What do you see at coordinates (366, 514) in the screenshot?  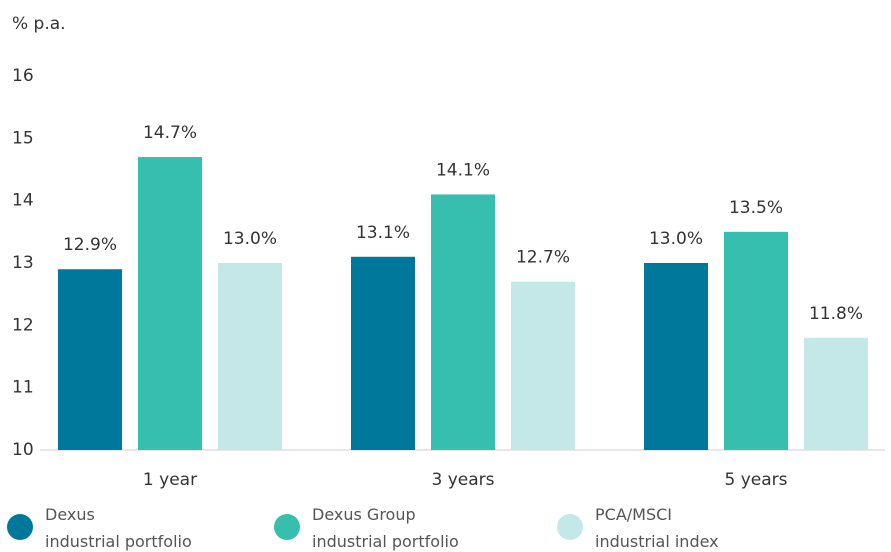 I see `legend-line: Dexus Group` at bounding box center [366, 514].